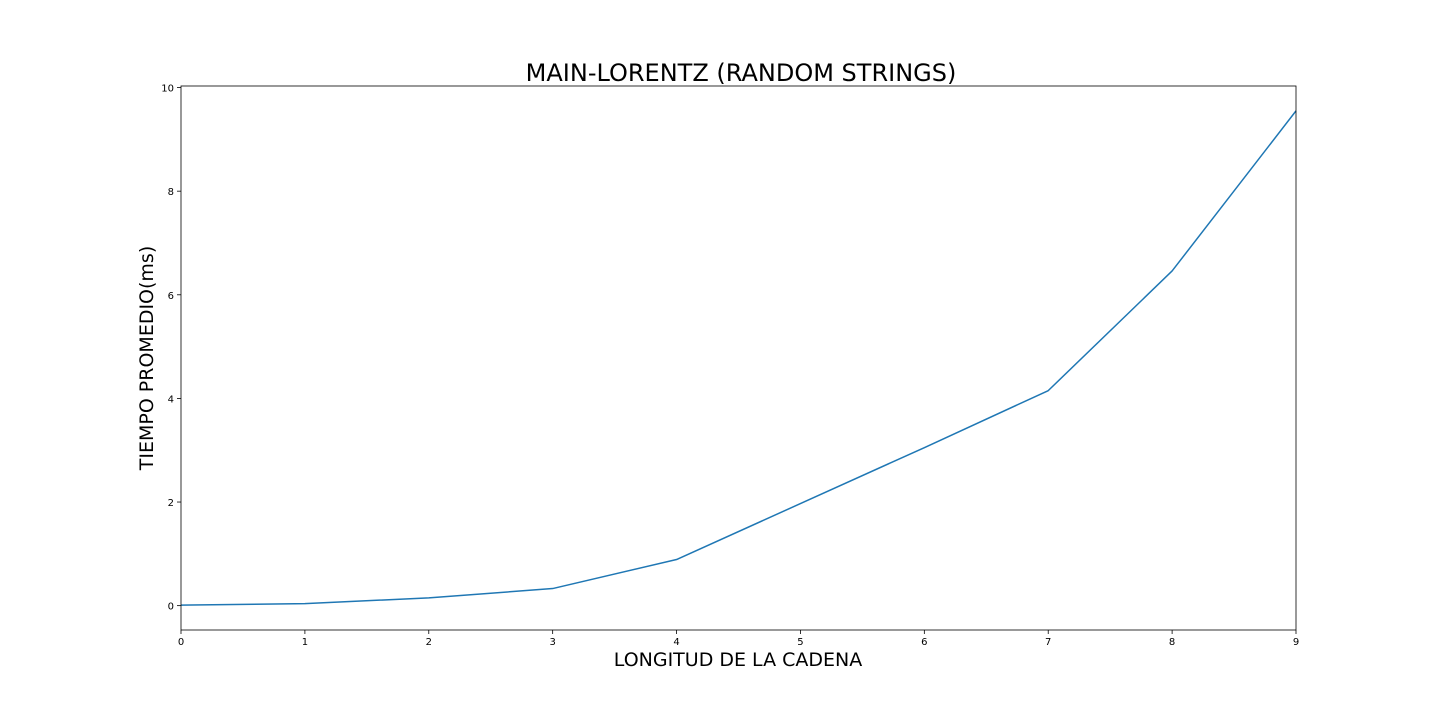 The image size is (1440, 720). What do you see at coordinates (924, 642) in the screenshot?
I see `x-tick-label: 6` at bounding box center [924, 642].